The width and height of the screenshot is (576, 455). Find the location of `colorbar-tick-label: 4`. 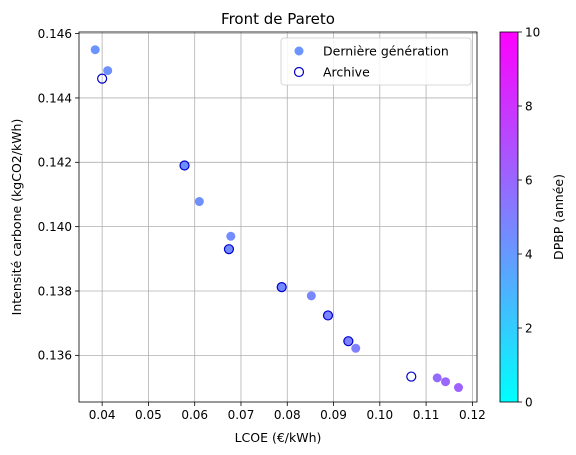

colorbar-tick-label: 4 is located at coordinates (529, 254).